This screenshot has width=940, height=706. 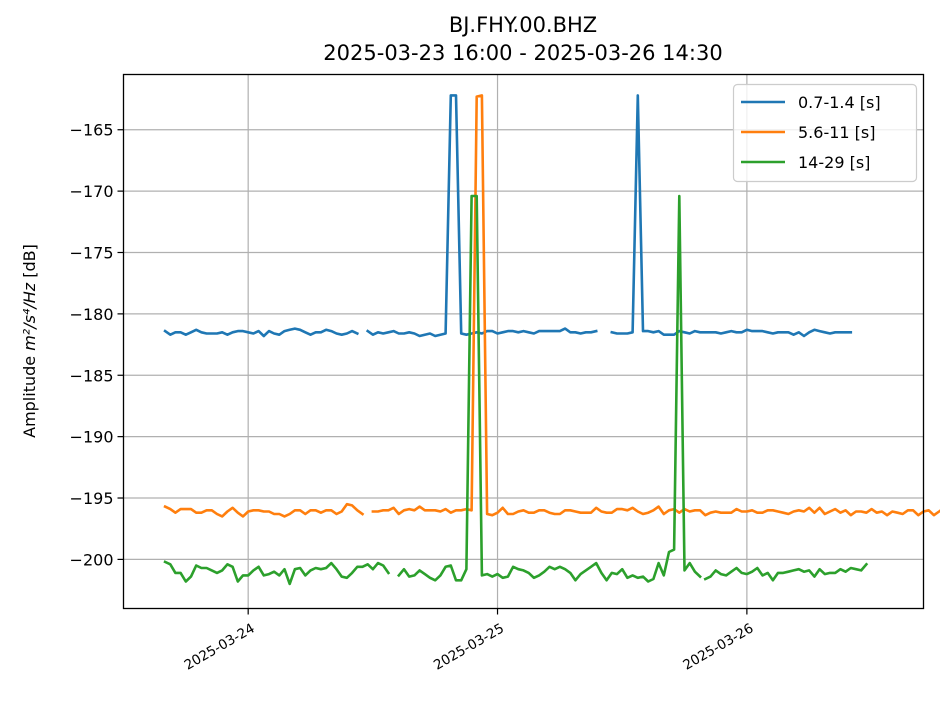 I want to click on x-tick-label: 2025-03-24, so click(x=220, y=646).